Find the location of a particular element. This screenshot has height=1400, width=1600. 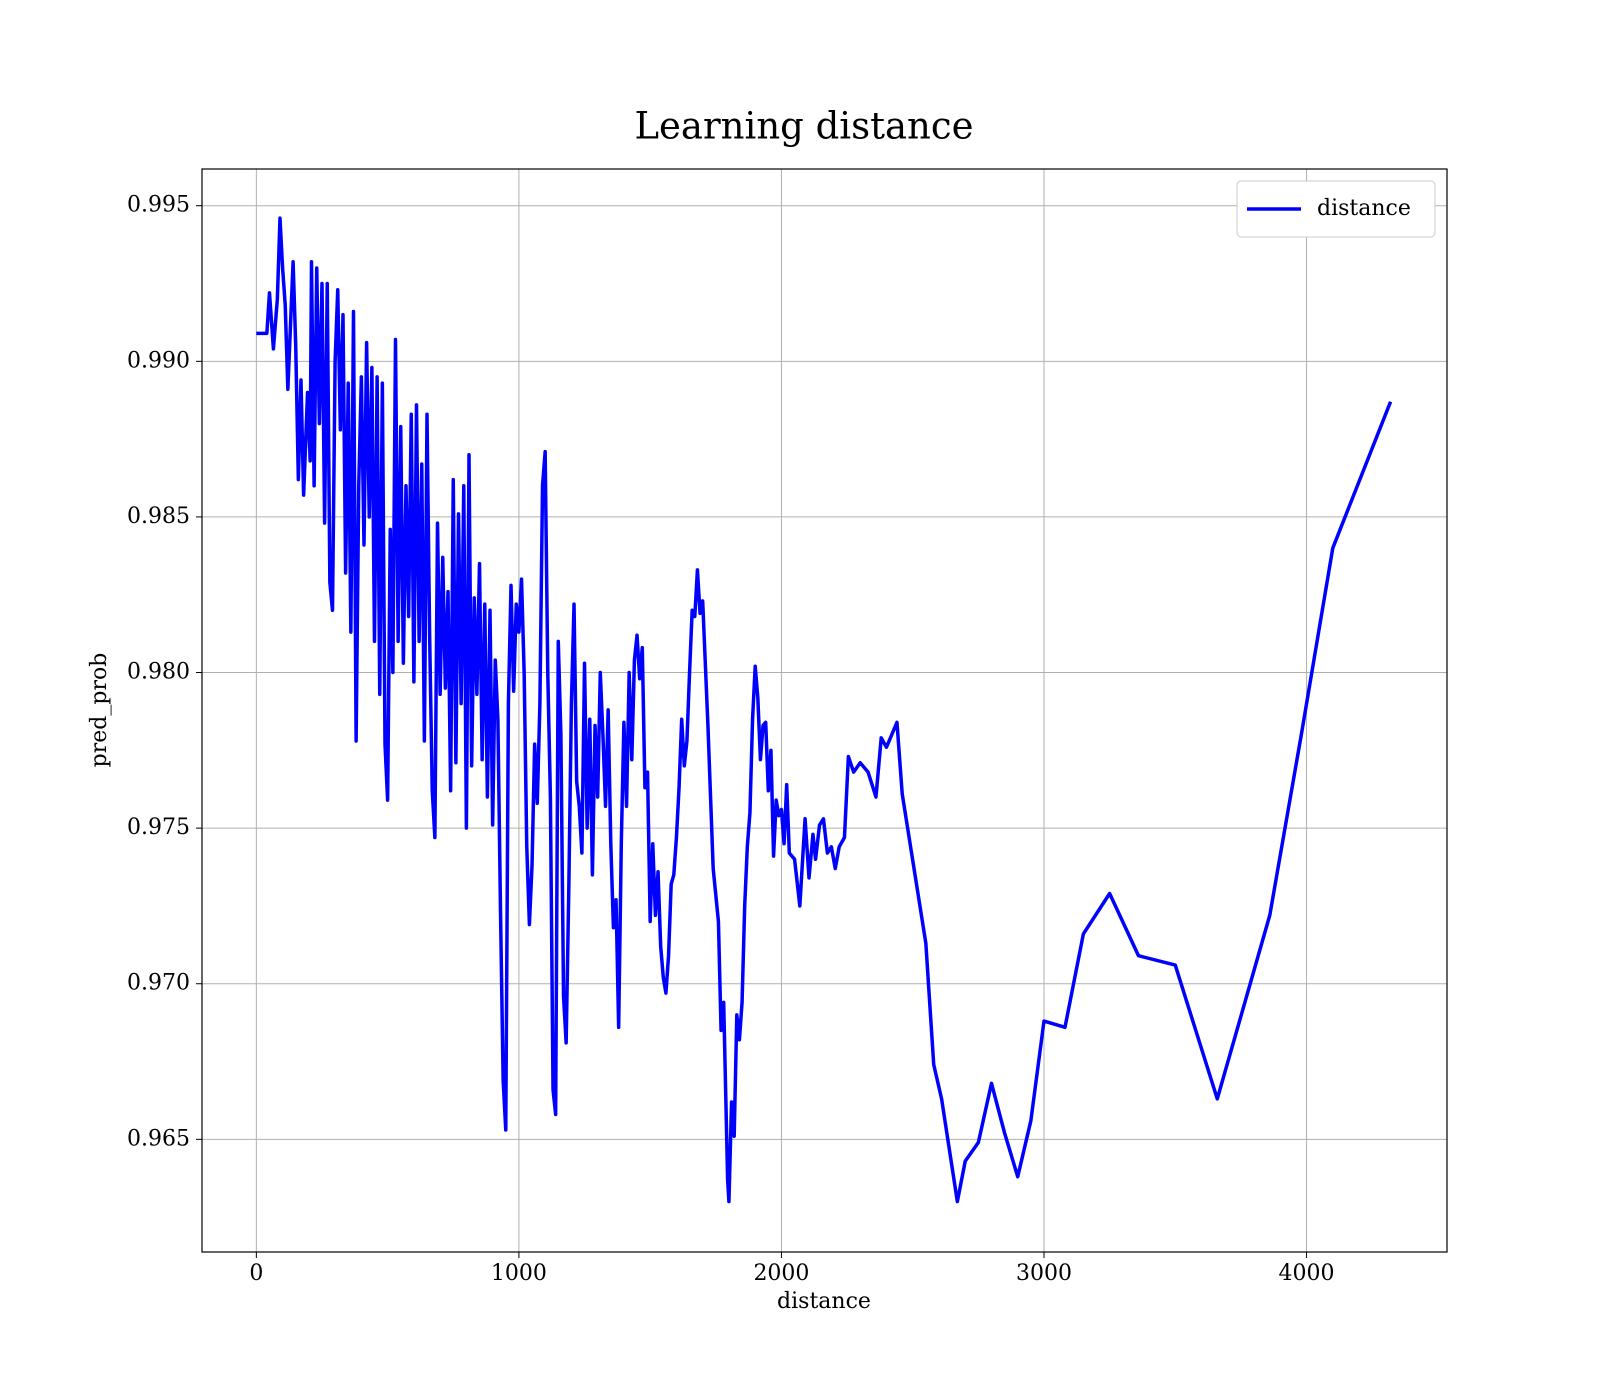

legend-box is located at coordinates (1336, 209).